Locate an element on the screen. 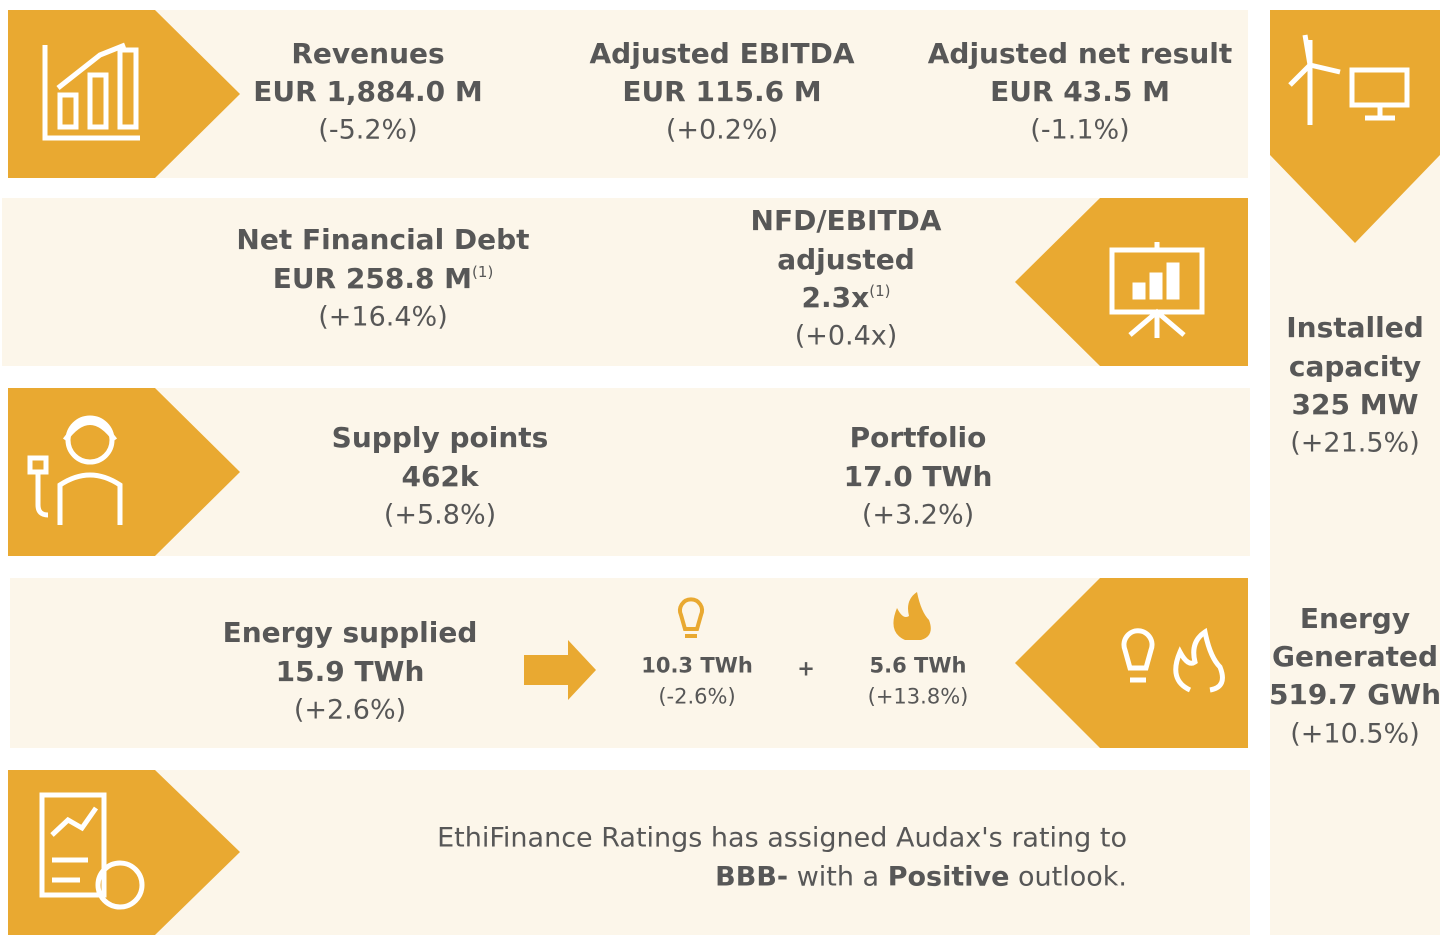 This screenshot has height=935, width=1447. rating-outlook: Positive is located at coordinates (948, 877).